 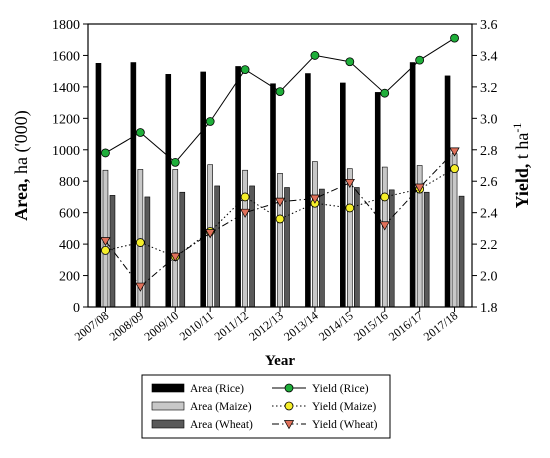 What do you see at coordinates (454, 169) in the screenshot?
I see `point-yield-maize--10` at bounding box center [454, 169].